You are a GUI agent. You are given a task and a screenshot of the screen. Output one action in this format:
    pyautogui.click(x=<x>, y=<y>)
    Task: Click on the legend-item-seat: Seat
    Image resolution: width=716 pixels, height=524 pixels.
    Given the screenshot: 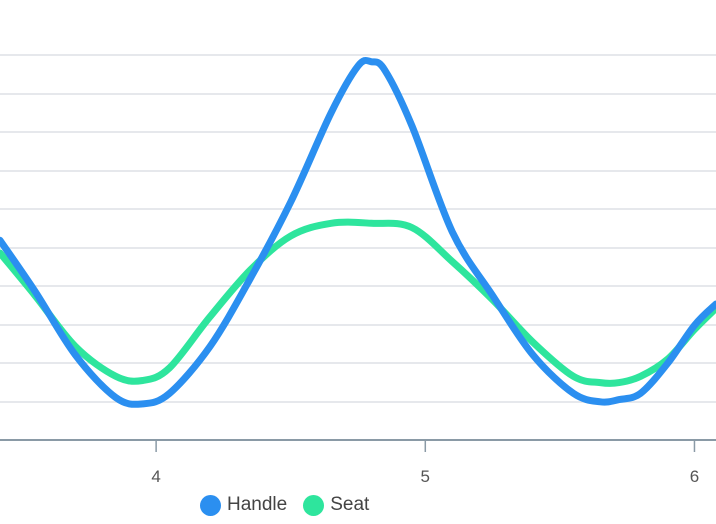 What is the action you would take?
    pyautogui.click(x=336, y=505)
    